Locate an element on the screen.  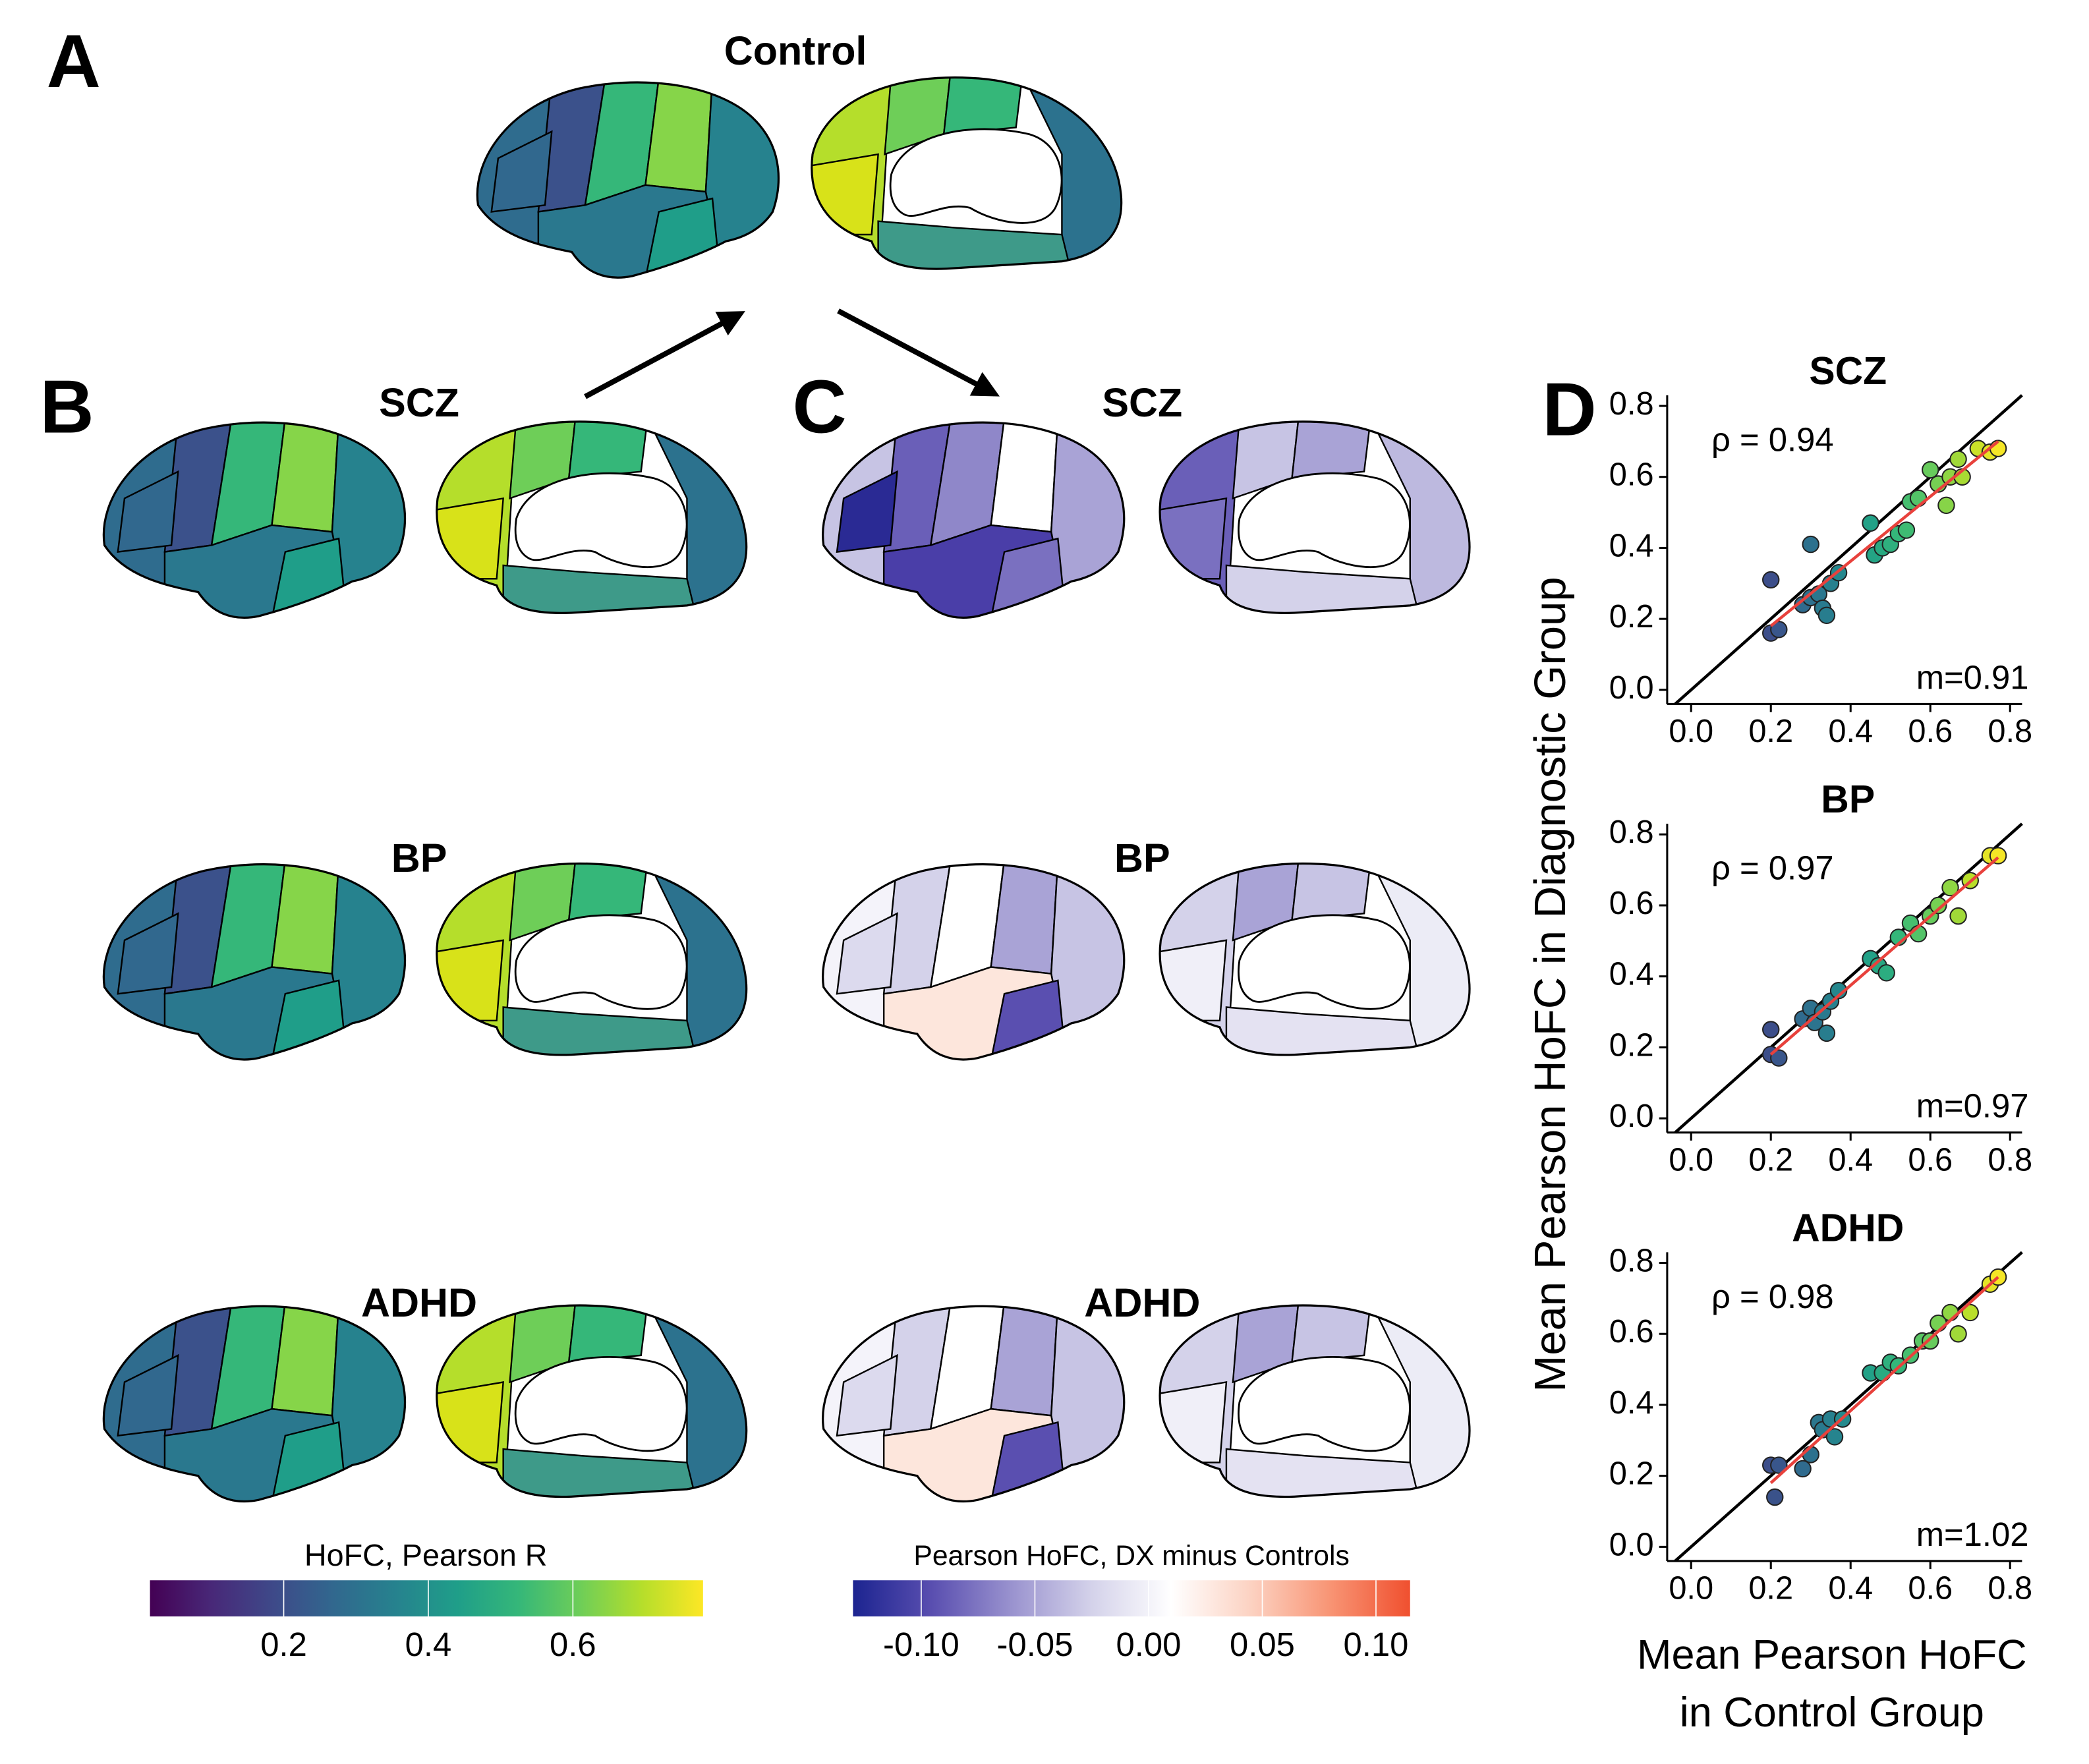
colorbar-tick-label: 0.10 is located at coordinates (1377, 1645).